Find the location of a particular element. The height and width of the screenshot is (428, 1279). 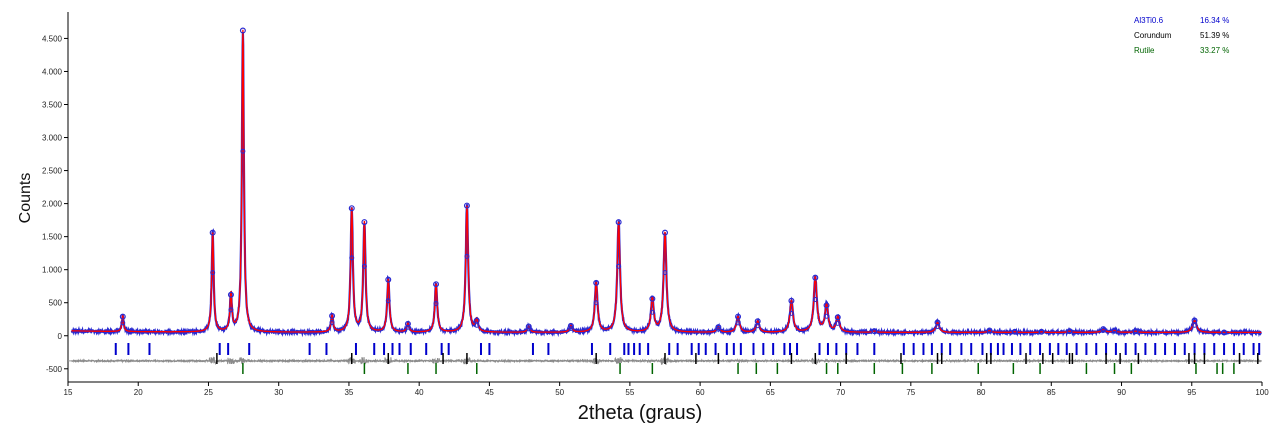

y-tick-label: 3.000 is located at coordinates (52, 138).